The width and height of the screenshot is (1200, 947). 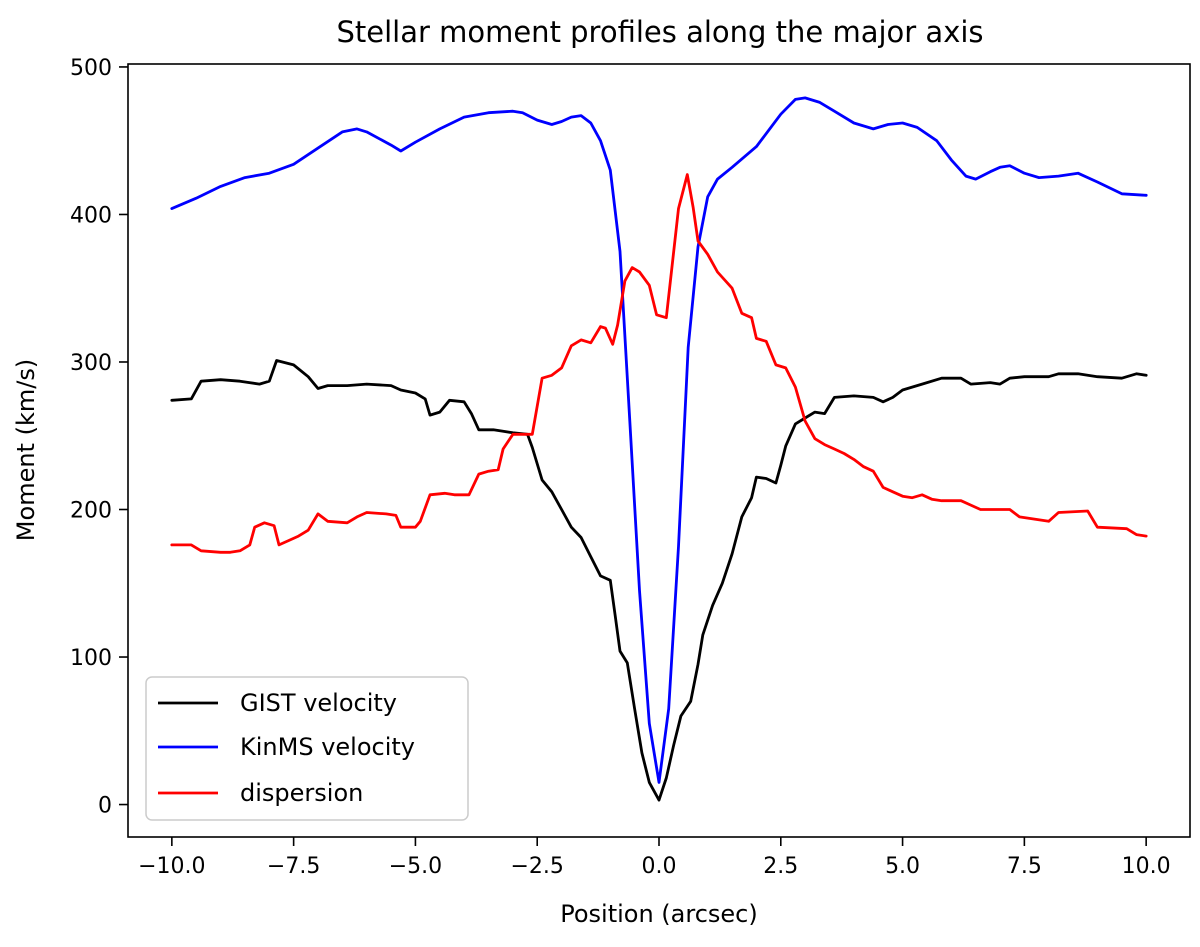 I want to click on y-tick-label: 300, so click(x=91, y=363).